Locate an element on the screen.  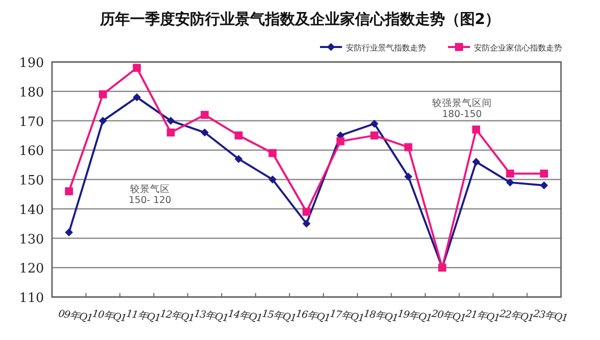
x-tick-label: 18年Q1 is located at coordinates (380, 316).